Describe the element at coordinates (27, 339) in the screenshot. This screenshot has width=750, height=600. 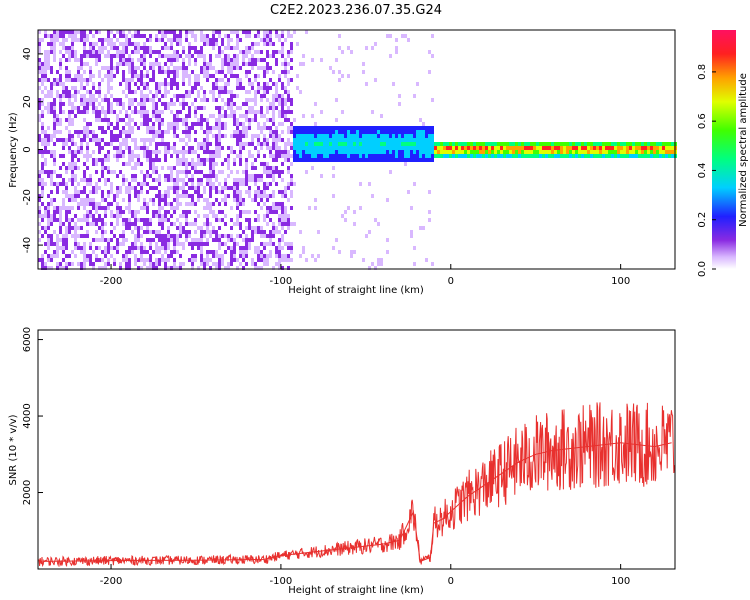
I see `snr-y-tick-label: 6000` at that location.